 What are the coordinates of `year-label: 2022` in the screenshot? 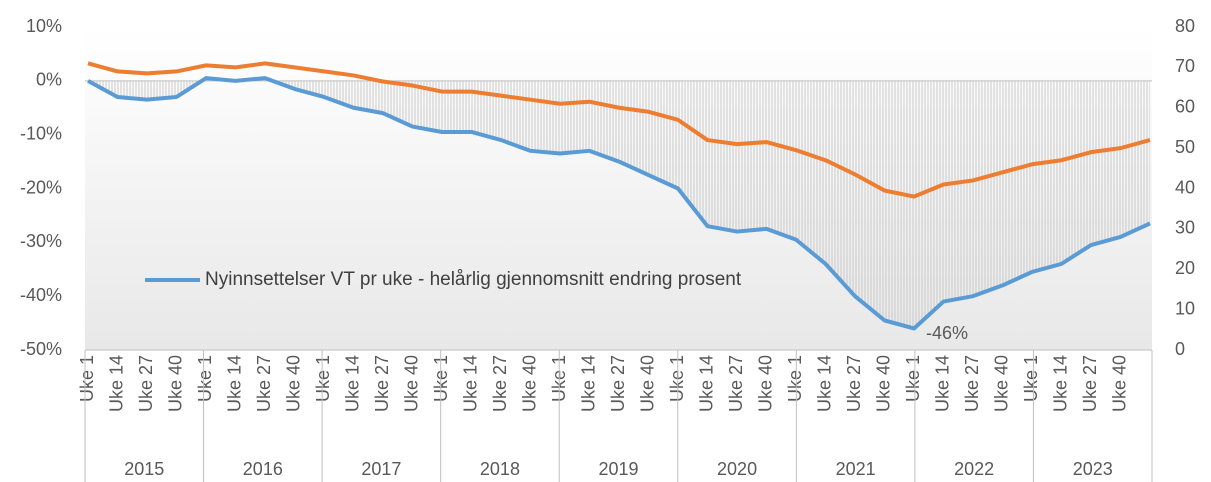 It's located at (974, 469).